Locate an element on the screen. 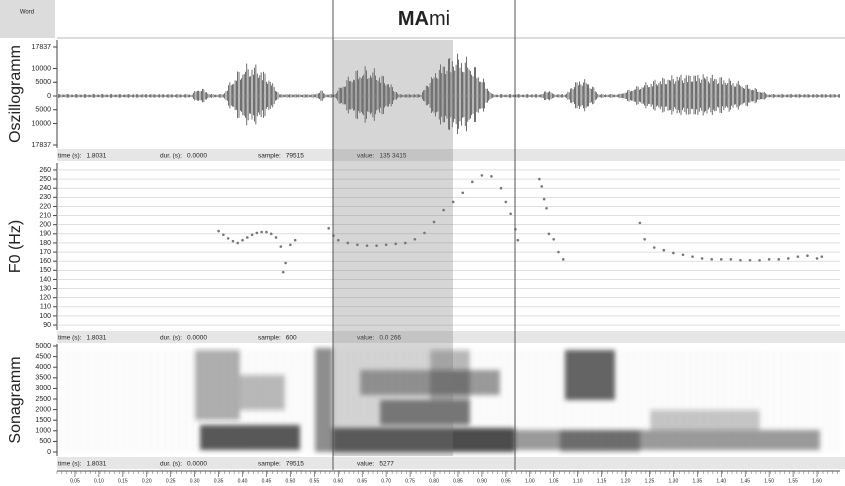 The image size is (845, 486). x-tick-label: 0.25 is located at coordinates (171, 481).